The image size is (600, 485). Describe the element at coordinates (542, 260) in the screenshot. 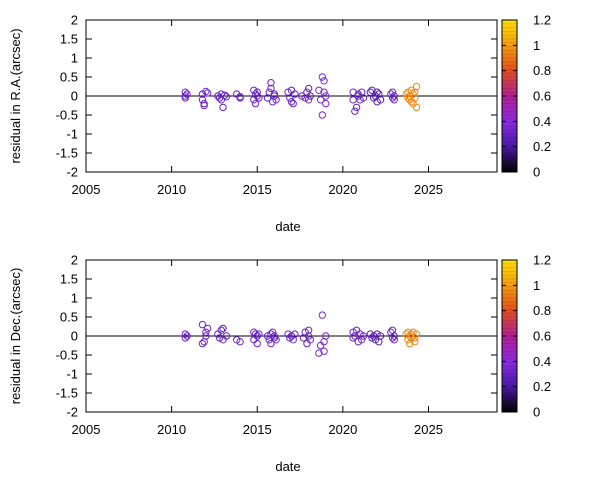

I see `dec-colorbar-tick-label: 1.2` at that location.